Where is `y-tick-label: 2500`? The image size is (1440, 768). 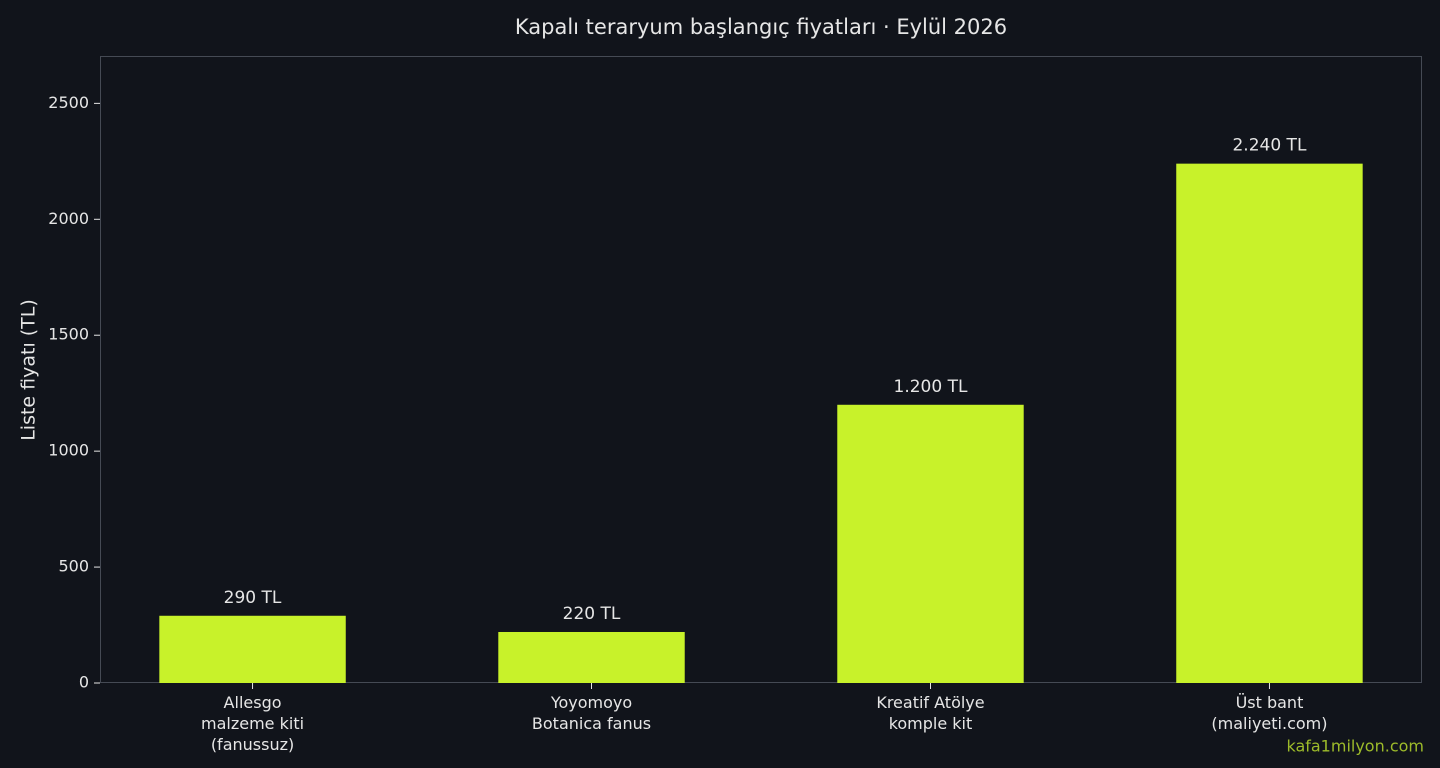
y-tick-label: 2500 is located at coordinates (68, 102).